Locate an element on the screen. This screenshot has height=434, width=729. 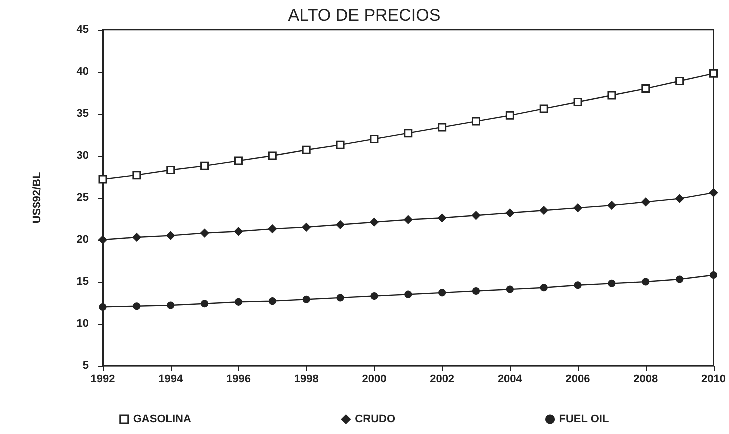
legend-label: FUEL OIL is located at coordinates (584, 420).